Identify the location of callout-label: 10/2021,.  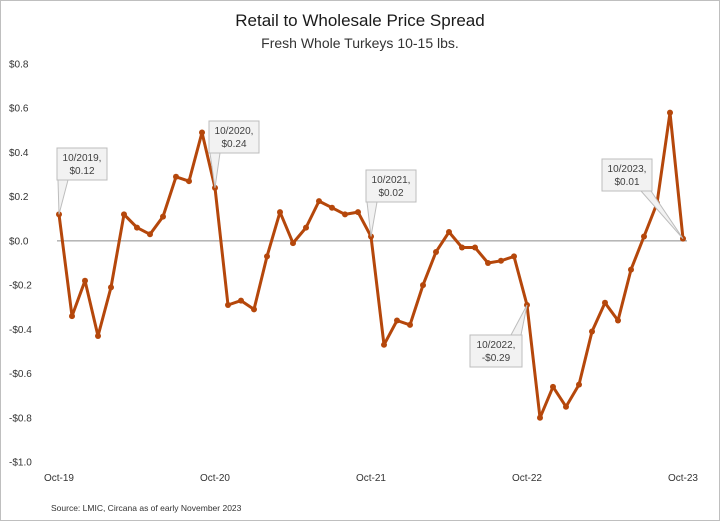
(391, 180).